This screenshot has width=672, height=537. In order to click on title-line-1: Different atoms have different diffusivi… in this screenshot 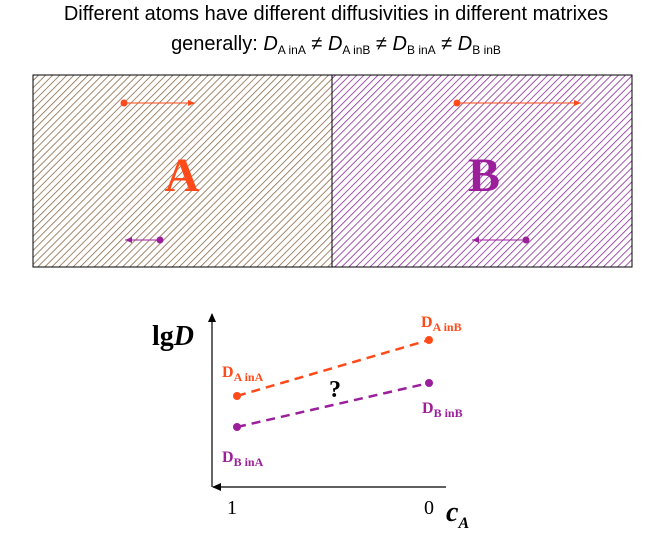, I will do `click(336, 14)`.